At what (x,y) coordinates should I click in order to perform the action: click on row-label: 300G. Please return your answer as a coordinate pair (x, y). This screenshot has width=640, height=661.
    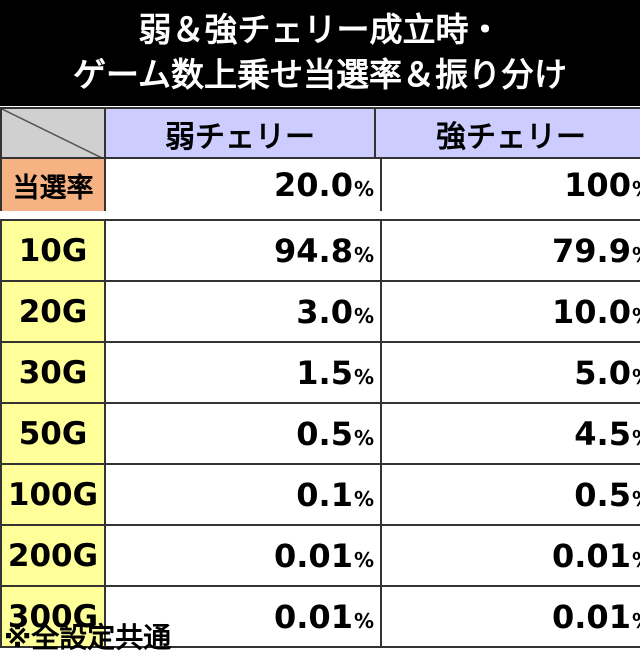
    Looking at the image, I should click on (53, 616).